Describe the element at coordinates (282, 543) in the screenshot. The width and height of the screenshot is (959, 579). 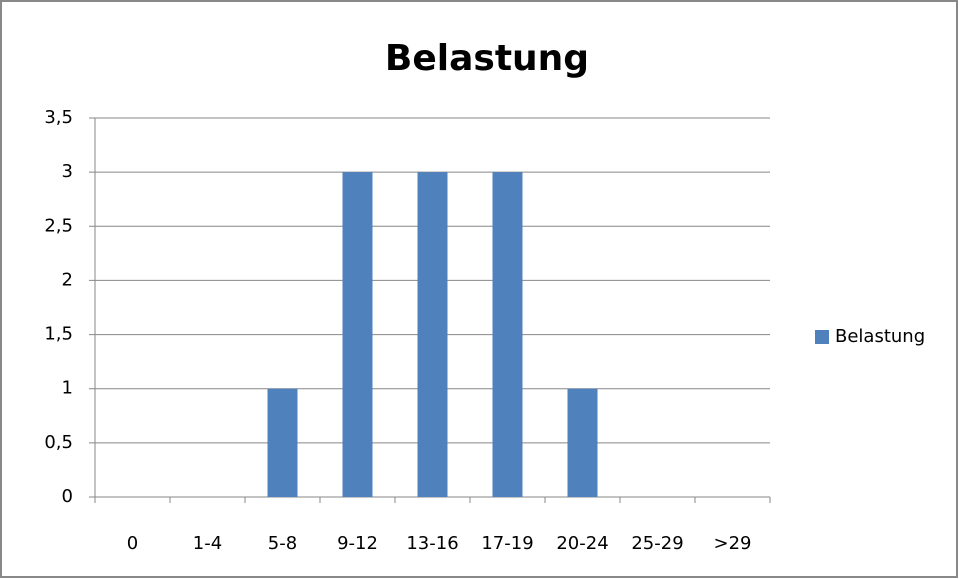
I see `x-tick-label: 5-8` at that location.